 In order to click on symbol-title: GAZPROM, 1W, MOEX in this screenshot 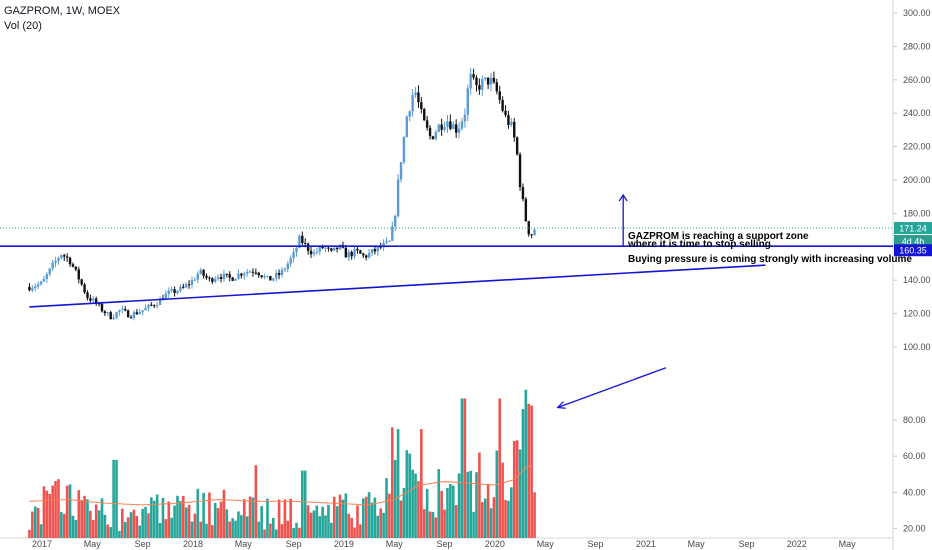, I will do `click(62, 11)`.